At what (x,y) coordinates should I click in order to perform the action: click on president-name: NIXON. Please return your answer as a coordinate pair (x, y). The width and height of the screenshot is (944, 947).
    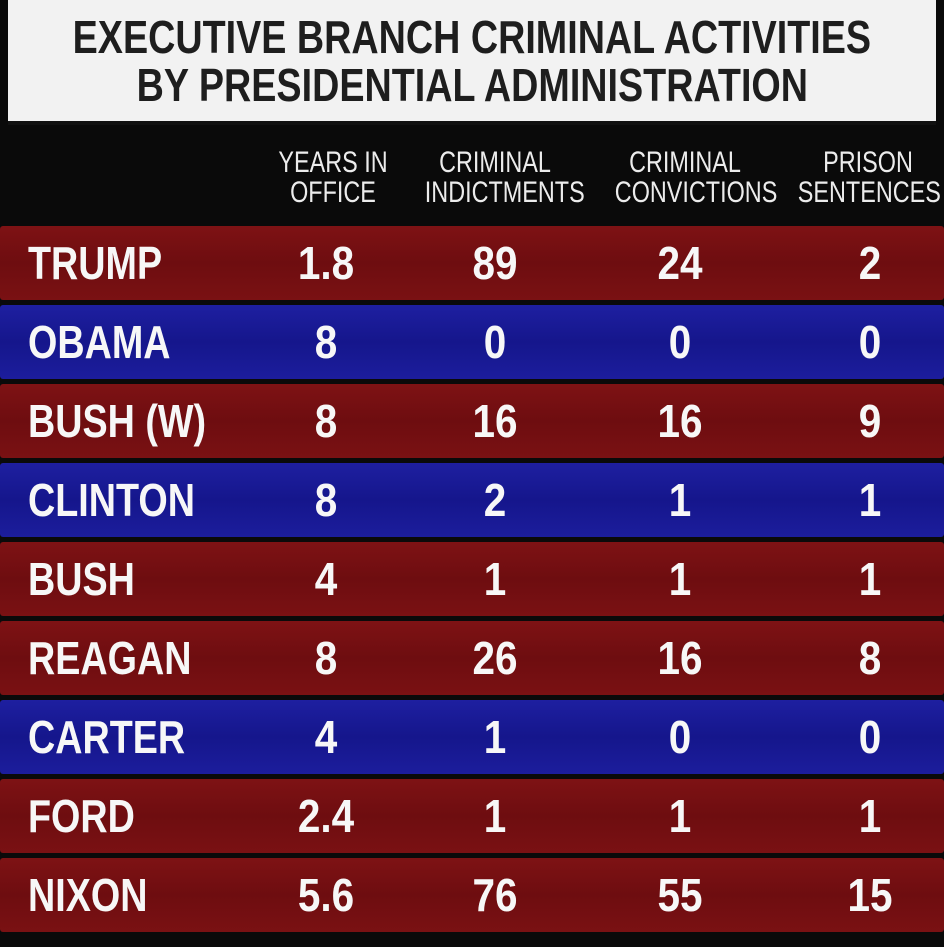
    Looking at the image, I should click on (88, 895).